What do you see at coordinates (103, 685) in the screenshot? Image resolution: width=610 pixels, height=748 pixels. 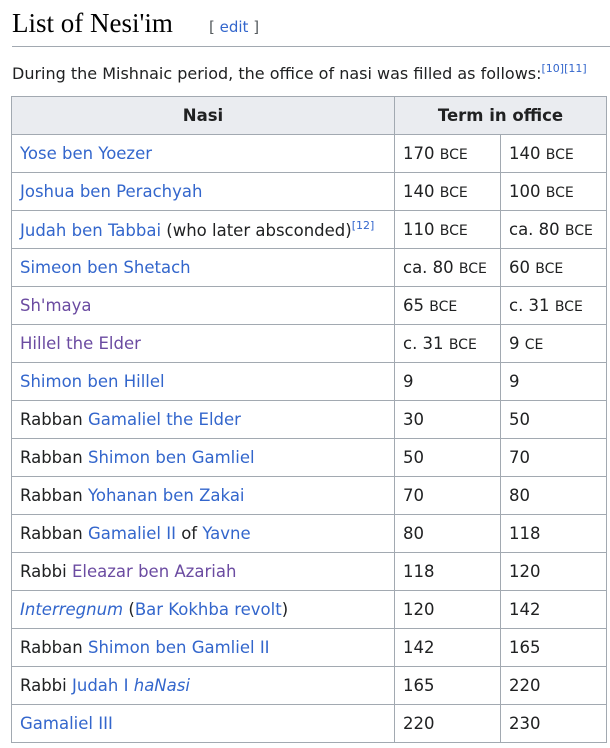 I see `nasi-link: Judah I` at bounding box center [103, 685].